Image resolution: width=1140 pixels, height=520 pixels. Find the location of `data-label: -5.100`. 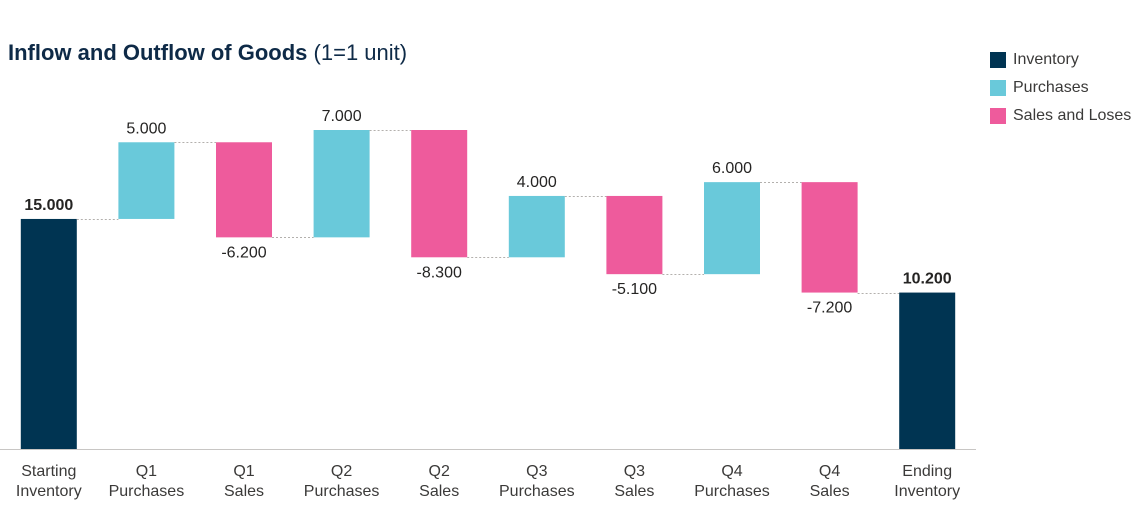

data-label: -5.100 is located at coordinates (634, 289).